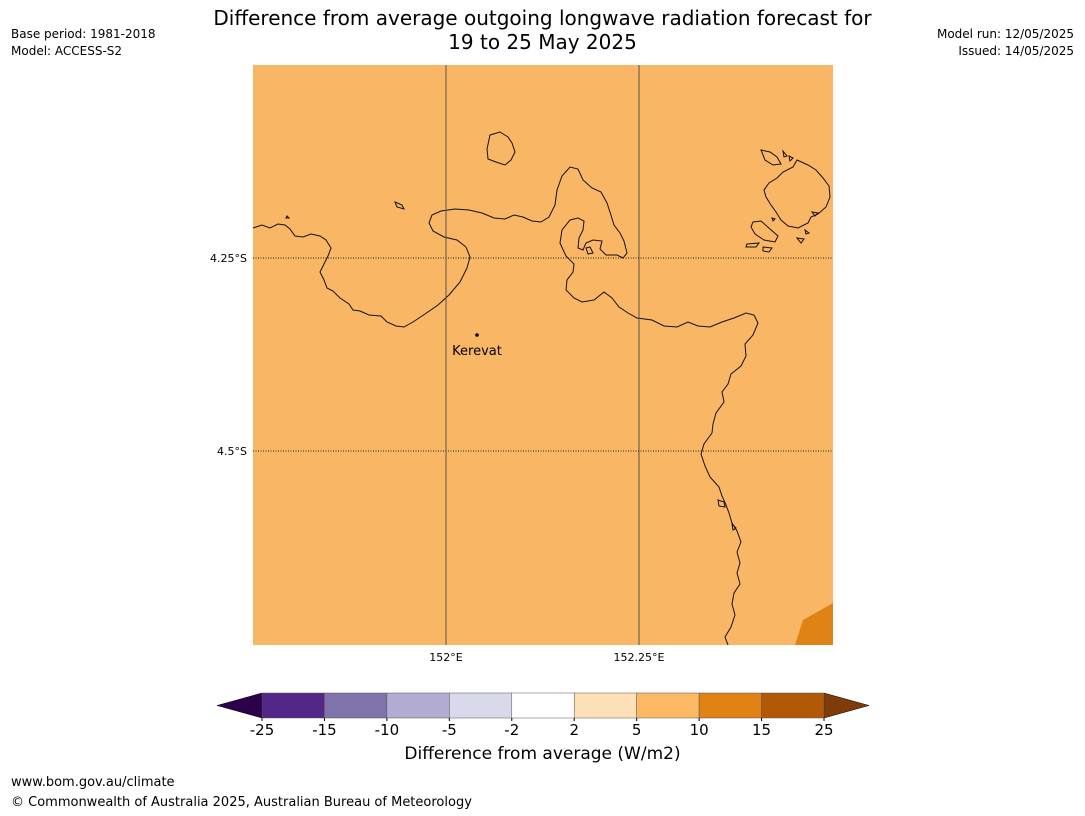  I want to click on source-url: www.bom.gov.au/climate, so click(93, 782).